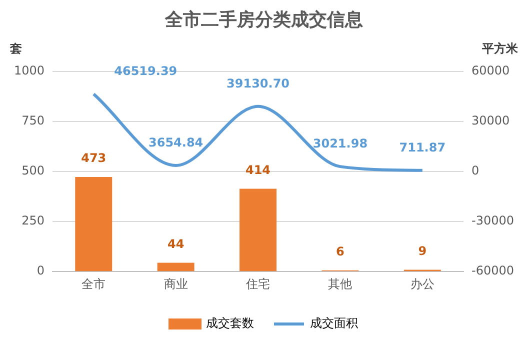  I want to click on y2-tick-label: 0, so click(475, 171).